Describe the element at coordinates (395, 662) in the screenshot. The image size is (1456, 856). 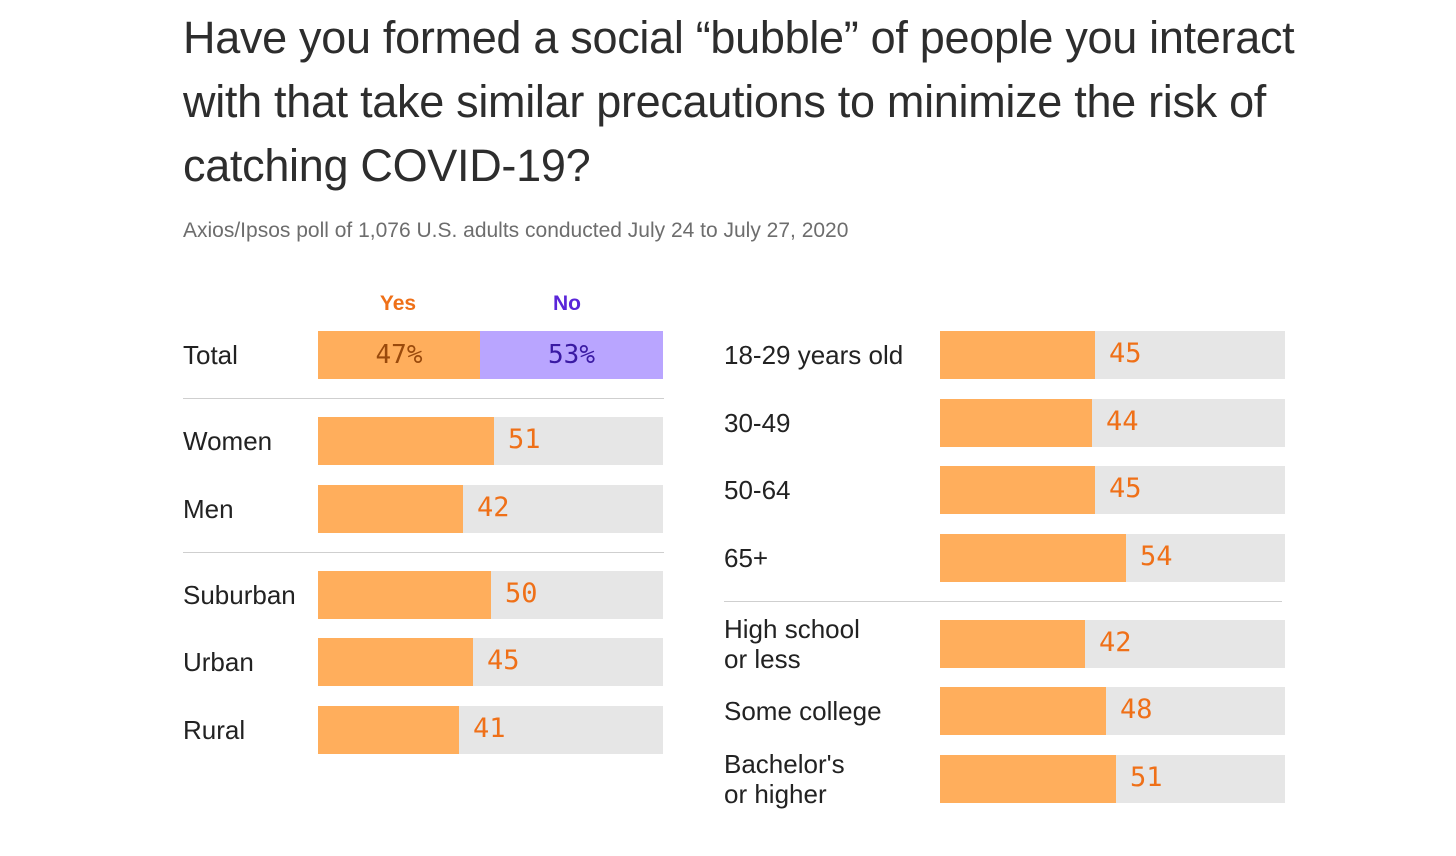
I see `bar-urban` at that location.